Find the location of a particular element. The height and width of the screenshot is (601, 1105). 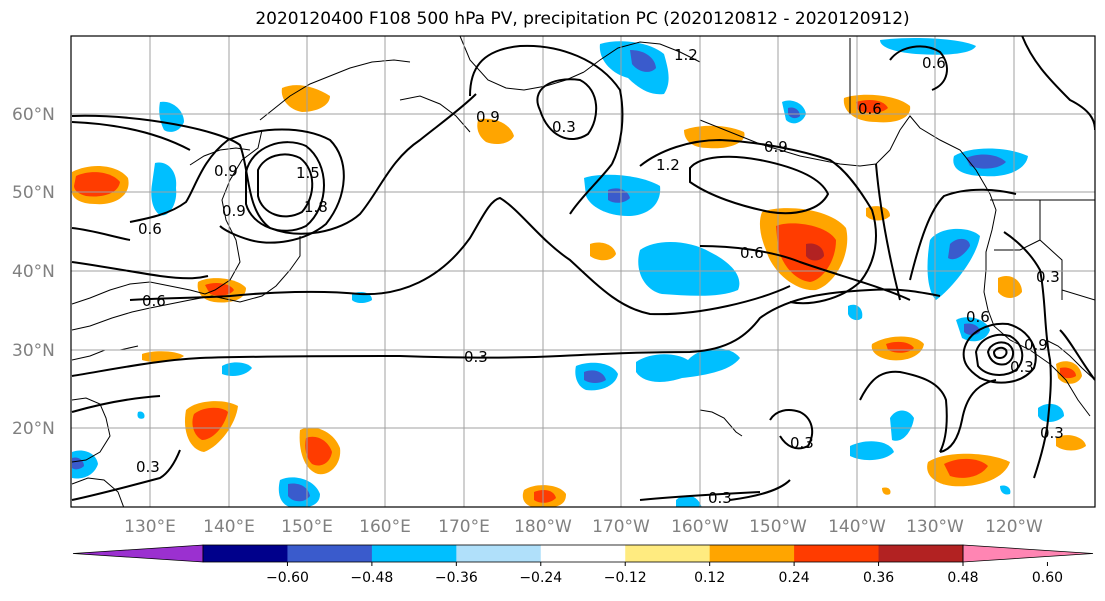

latitude-labels: 60°N 50°N 40°N 30°N 20°N is located at coordinates (33, 272).